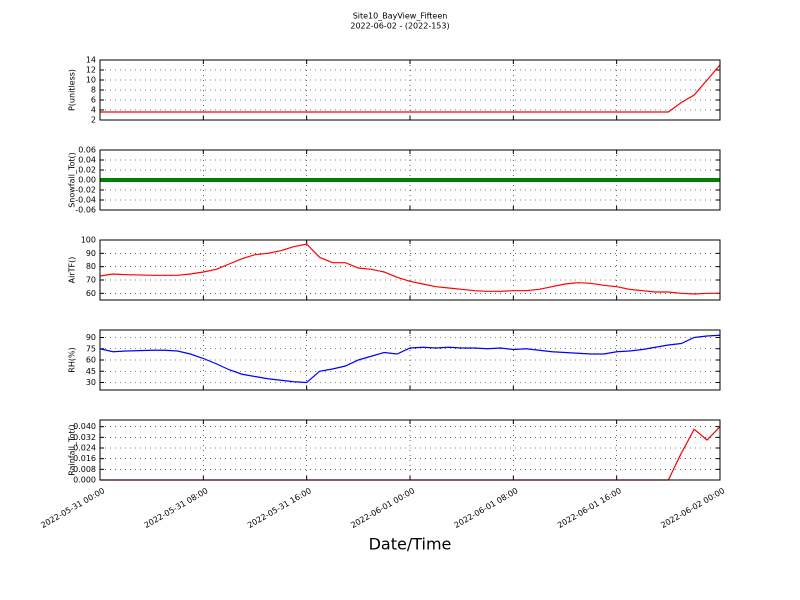 The width and height of the screenshot is (800, 600). What do you see at coordinates (84, 448) in the screenshot?
I see `y-tick-label: 0.024` at bounding box center [84, 448].